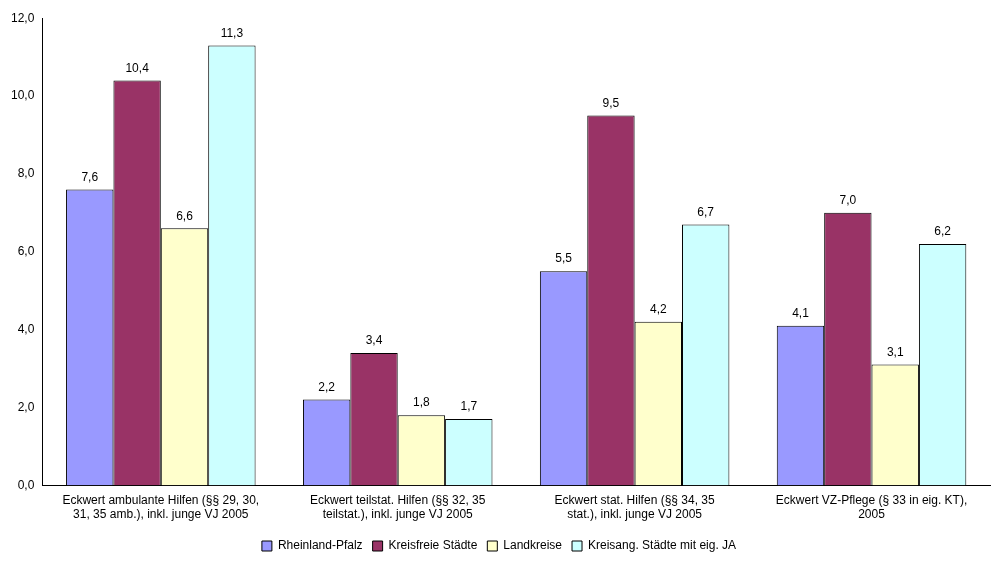  What do you see at coordinates (469, 406) in the screenshot?
I see `data-label: 1,7` at bounding box center [469, 406].